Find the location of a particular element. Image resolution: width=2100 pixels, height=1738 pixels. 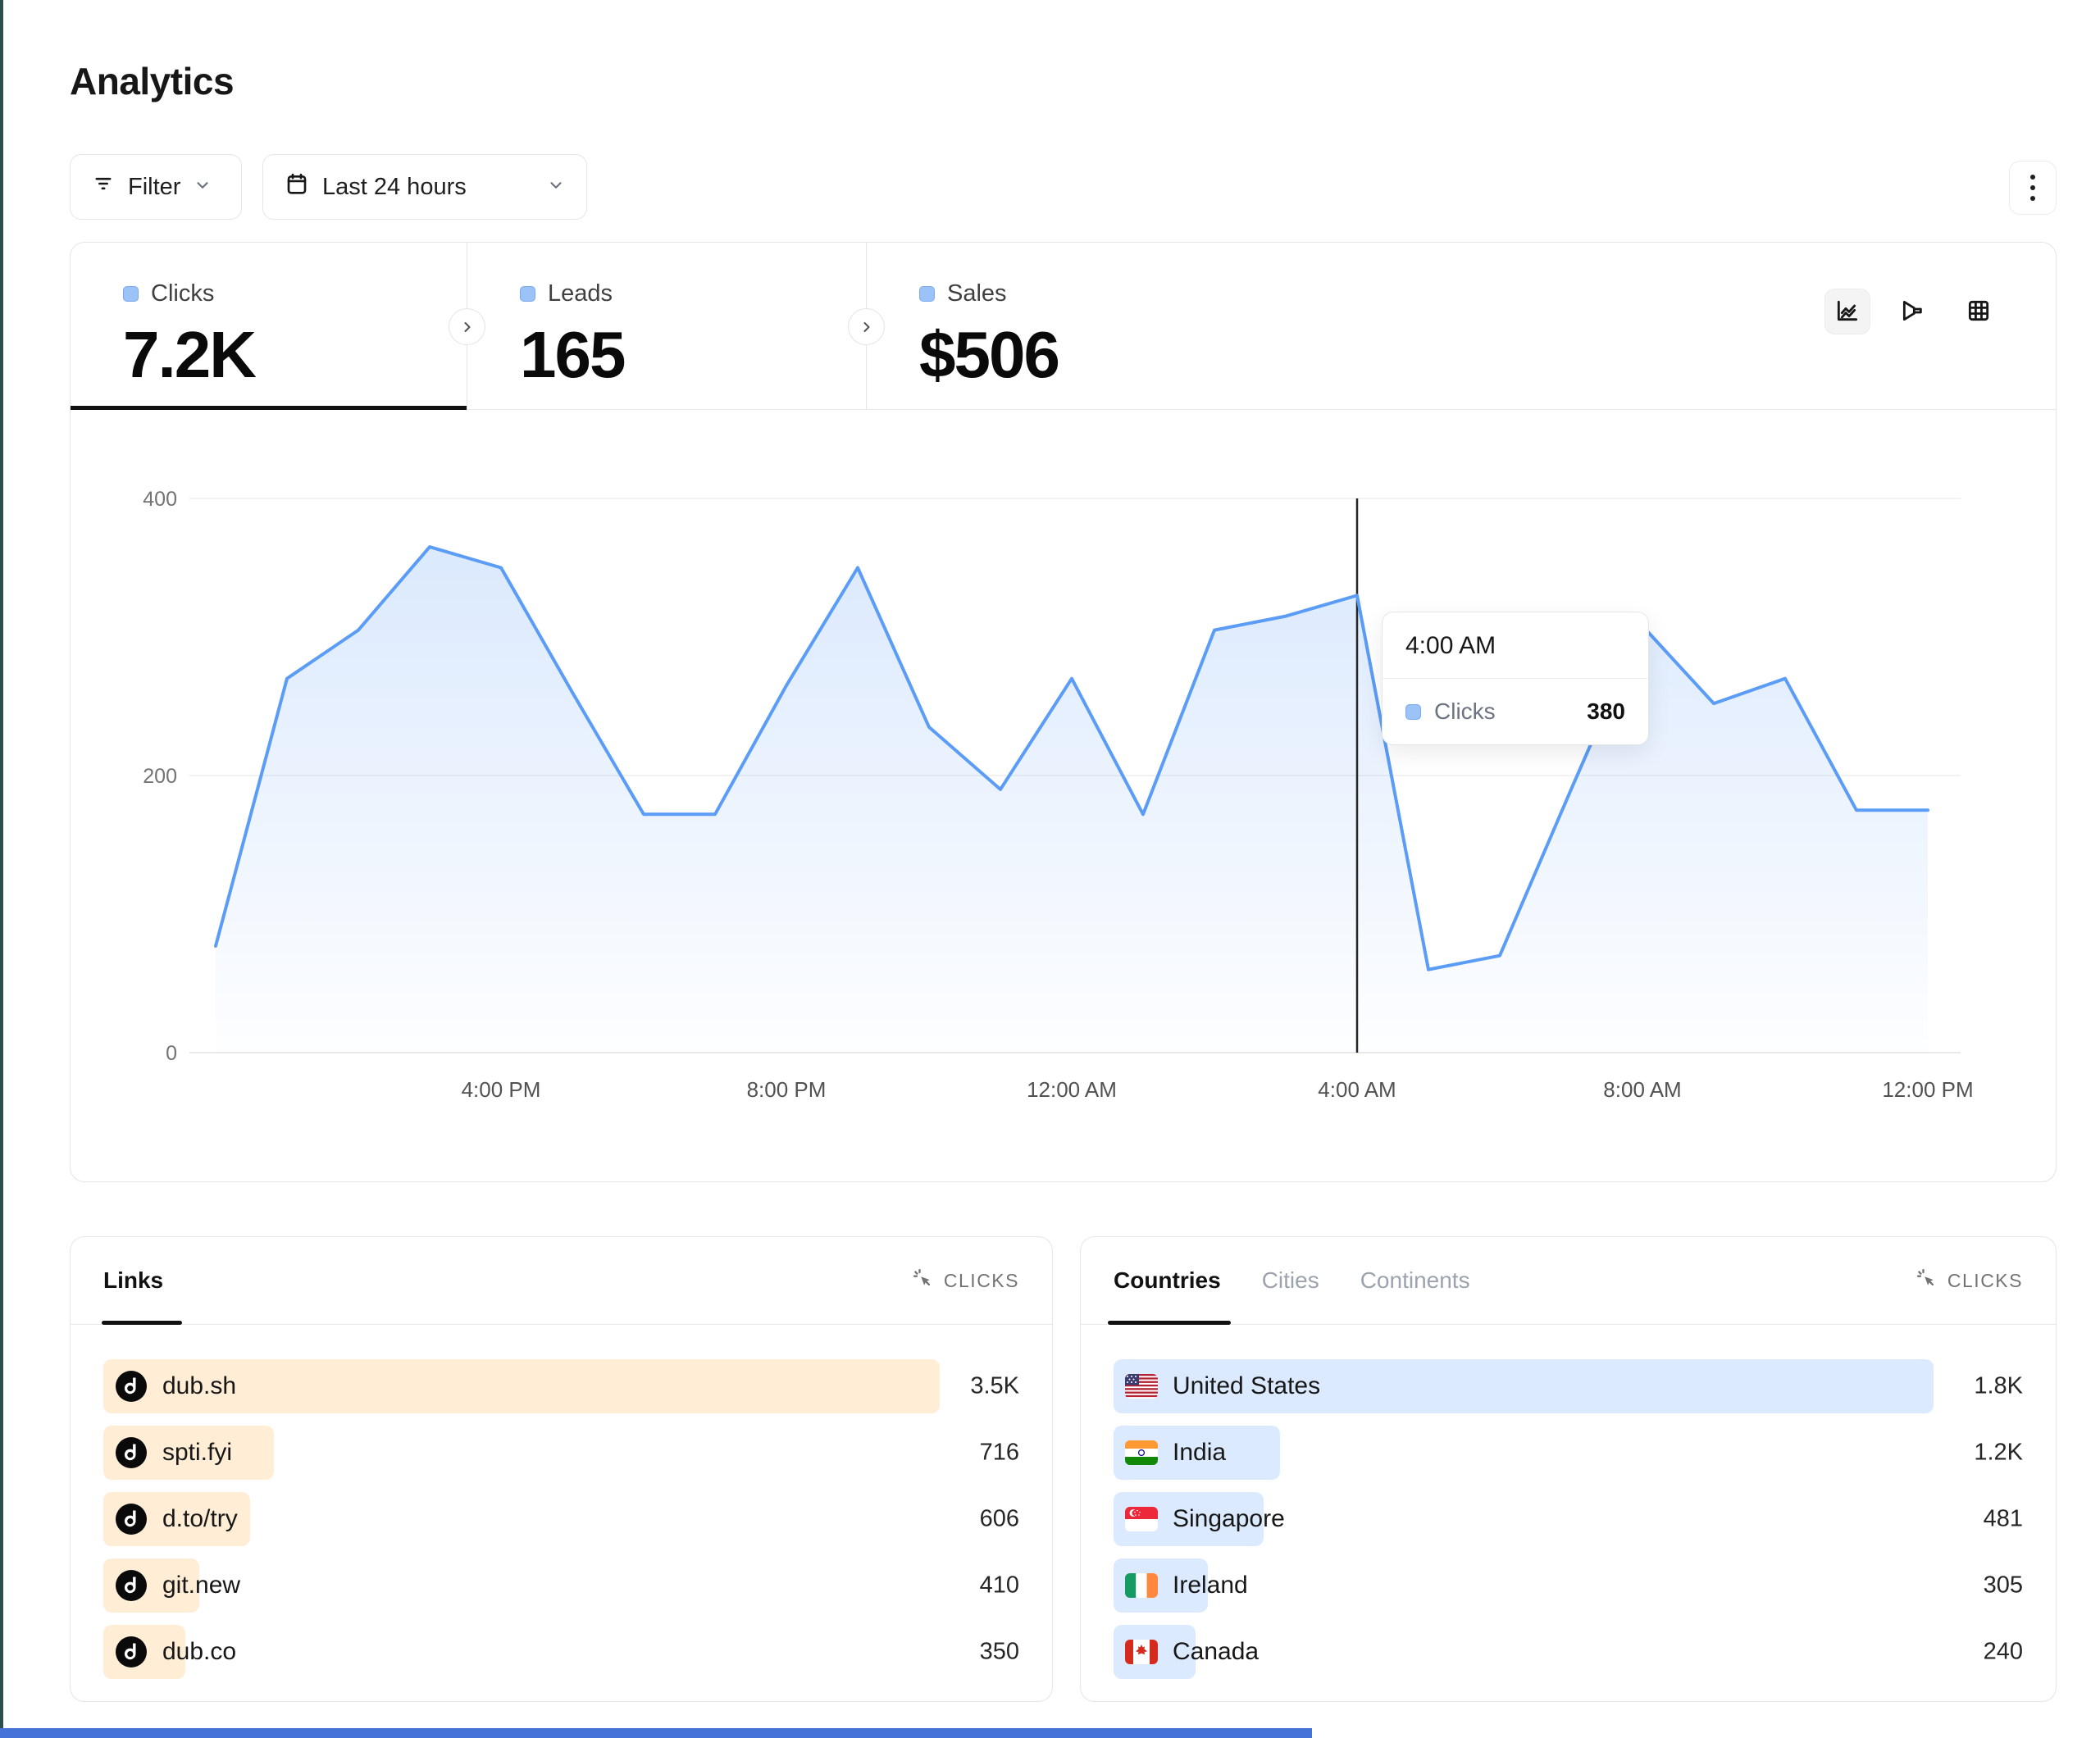

line-chart-icon is located at coordinates (1847, 312).